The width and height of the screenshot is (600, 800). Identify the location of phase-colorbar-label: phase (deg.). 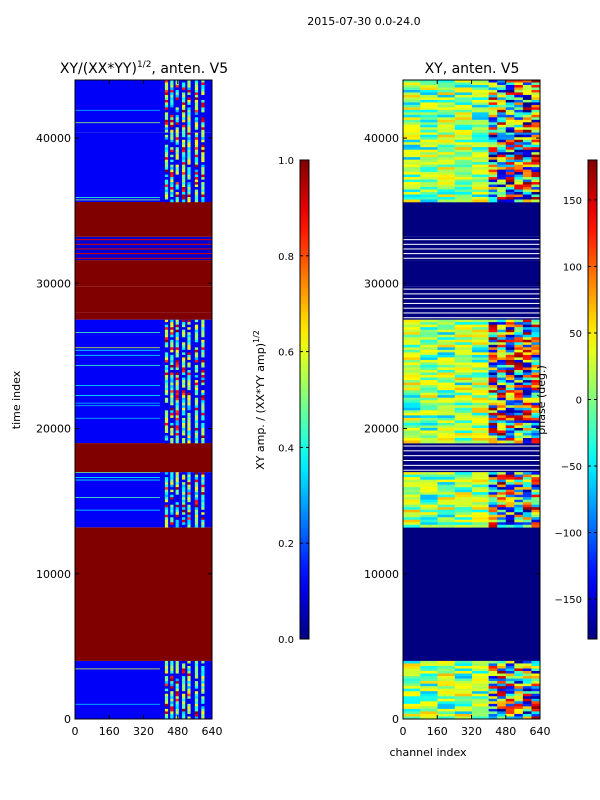
(541, 400).